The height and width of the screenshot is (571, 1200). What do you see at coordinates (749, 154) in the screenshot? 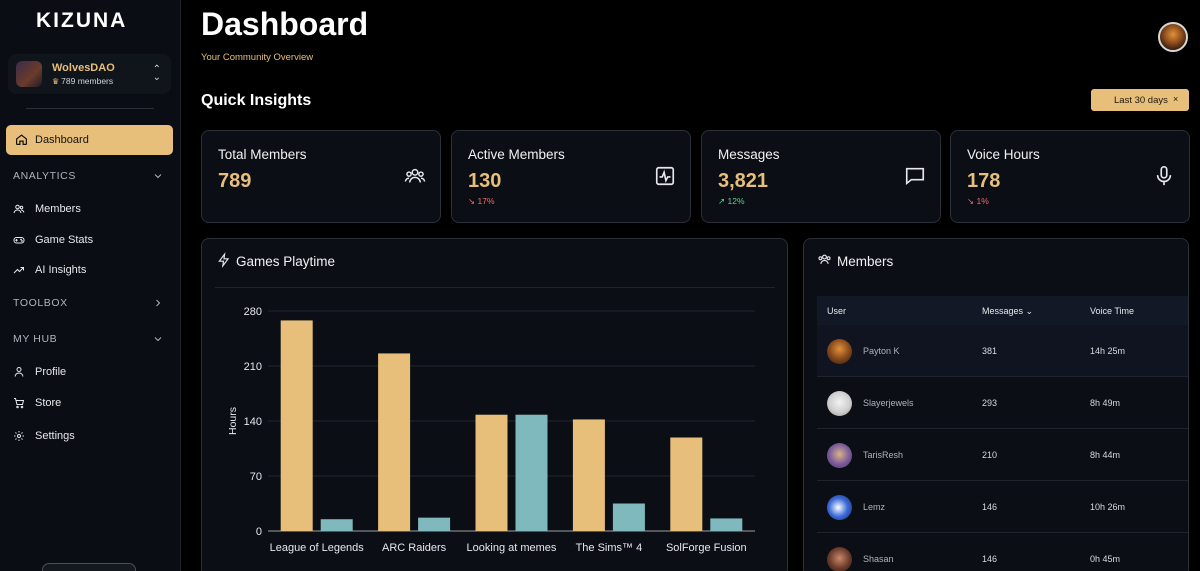
I see `stat-card-title: Messages` at bounding box center [749, 154].